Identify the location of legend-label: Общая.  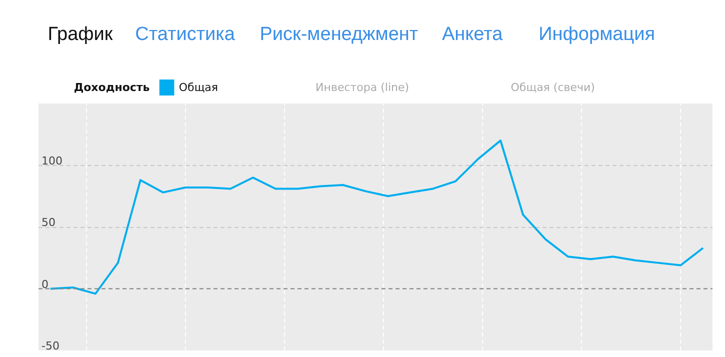
(198, 87).